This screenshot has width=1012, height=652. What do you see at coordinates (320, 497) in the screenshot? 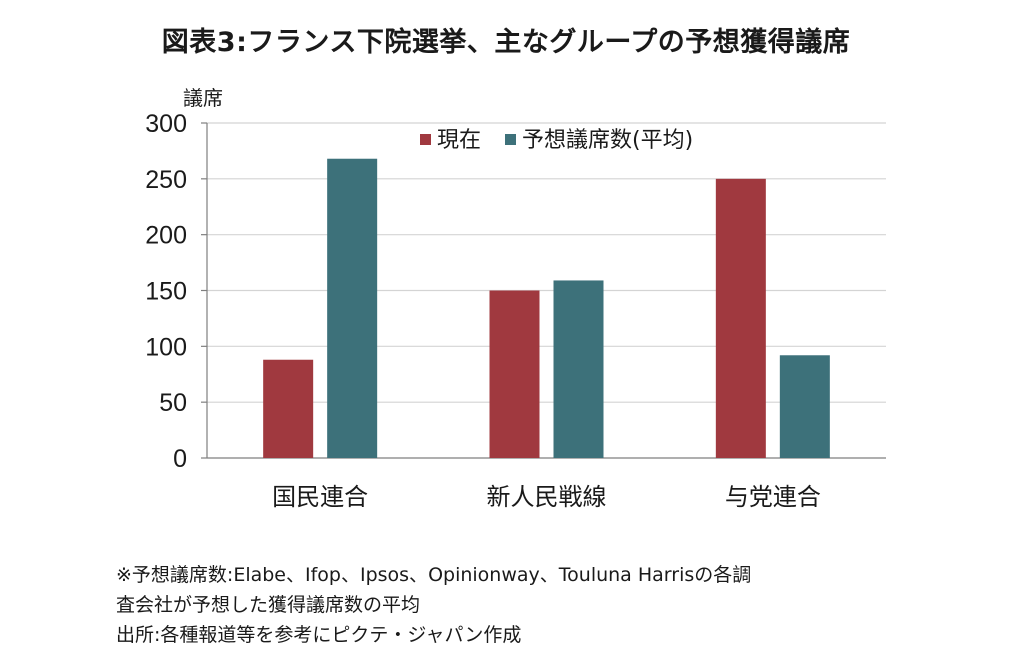
I see `x-tick-label: 国民連合` at bounding box center [320, 497].